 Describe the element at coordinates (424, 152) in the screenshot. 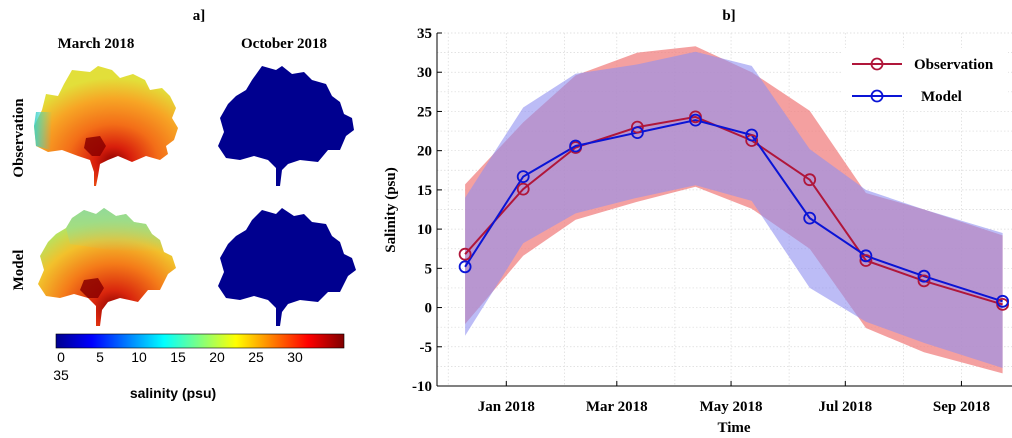

I see `y-tick-label: 20` at that location.